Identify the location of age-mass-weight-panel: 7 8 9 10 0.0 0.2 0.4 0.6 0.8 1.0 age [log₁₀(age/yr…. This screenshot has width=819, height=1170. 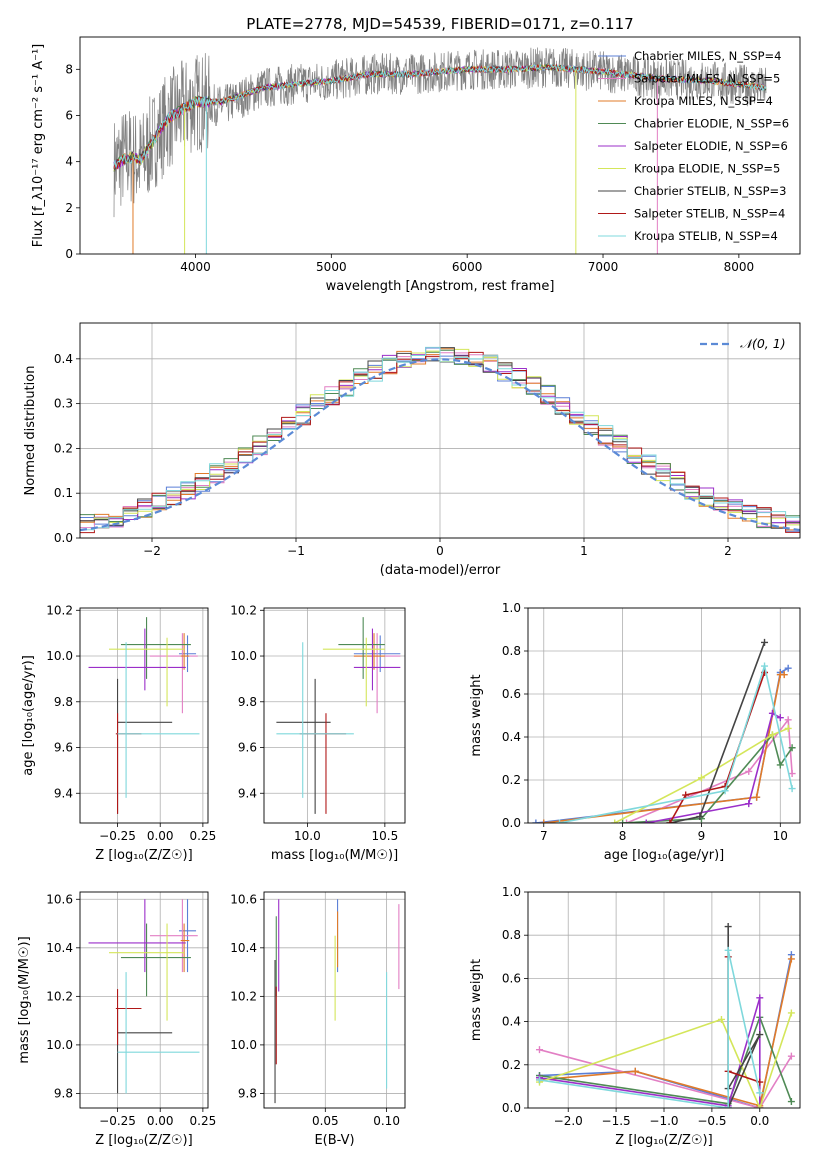
(635, 732).